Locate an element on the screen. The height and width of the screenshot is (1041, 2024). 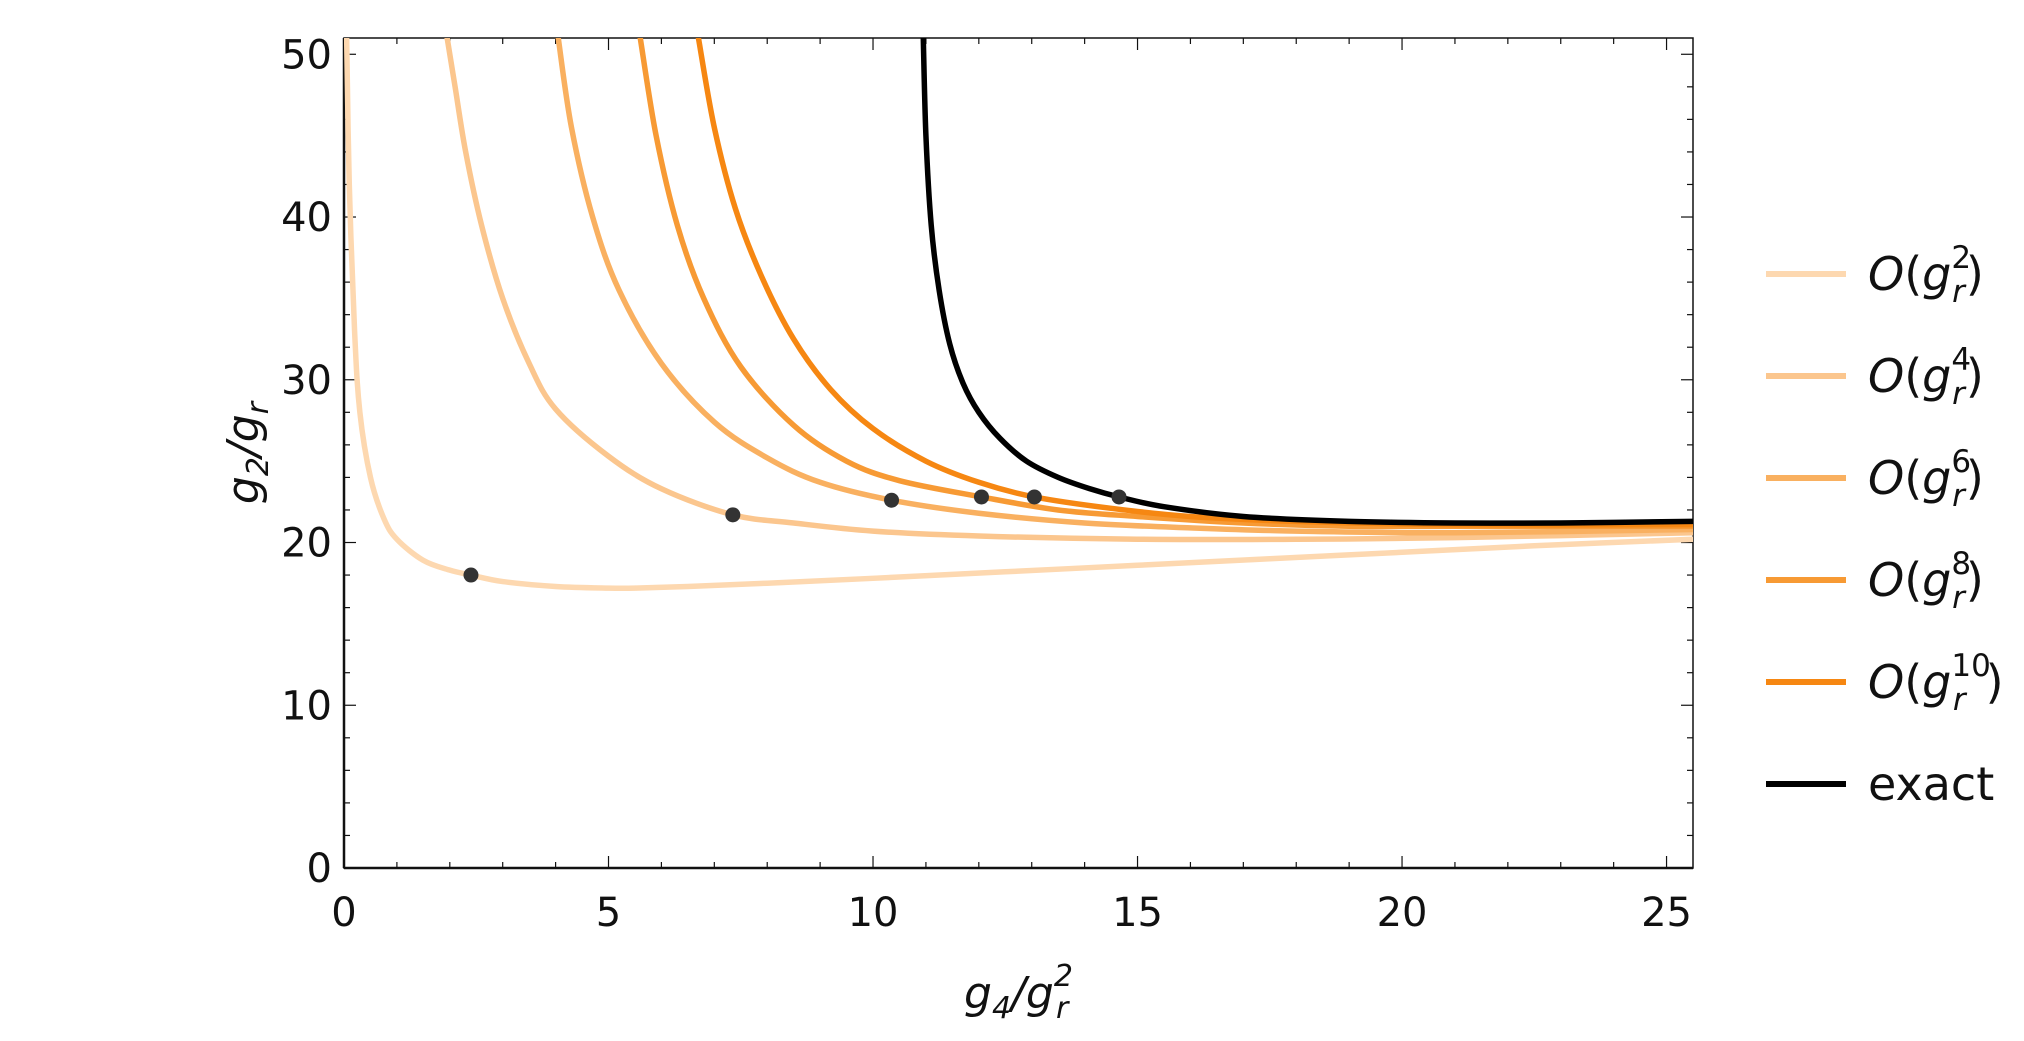
legend-item: O(g10 r) is located at coordinates (1885, 683).